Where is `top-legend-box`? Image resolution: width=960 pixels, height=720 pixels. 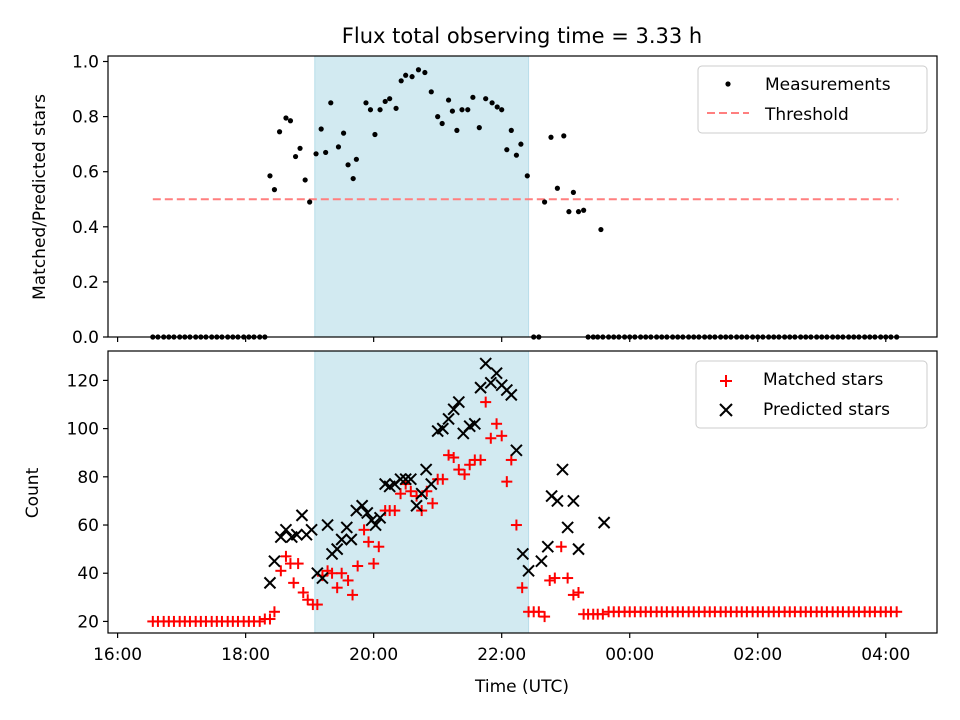
top-legend-box is located at coordinates (812, 99).